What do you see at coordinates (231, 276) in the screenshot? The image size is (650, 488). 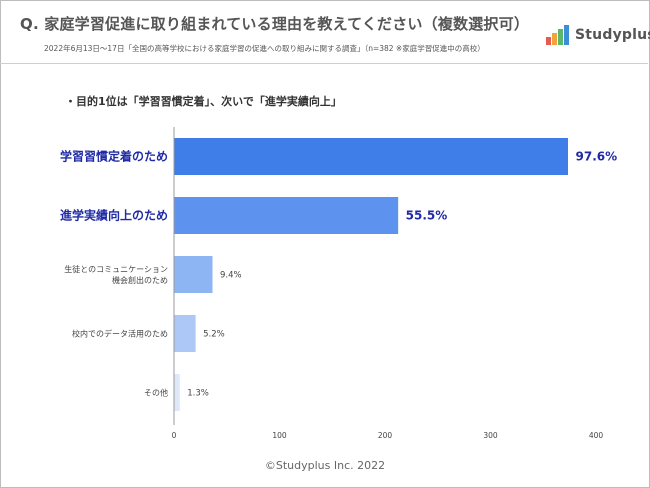 I see `data-label: 9.4%` at bounding box center [231, 276].